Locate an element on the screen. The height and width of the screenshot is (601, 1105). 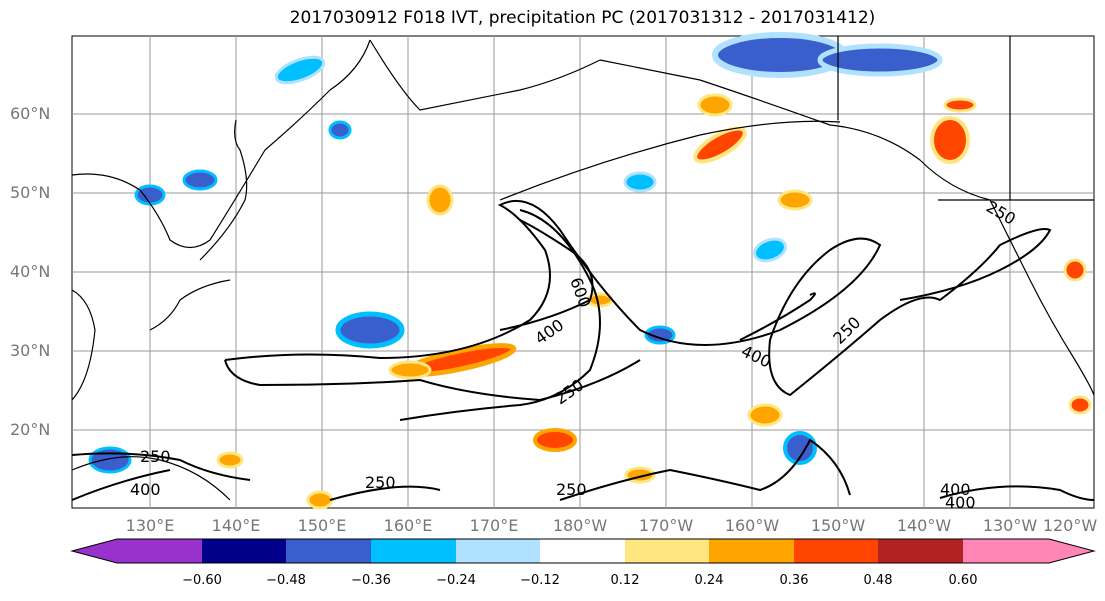
lon-label: 170°E is located at coordinates (494, 525).